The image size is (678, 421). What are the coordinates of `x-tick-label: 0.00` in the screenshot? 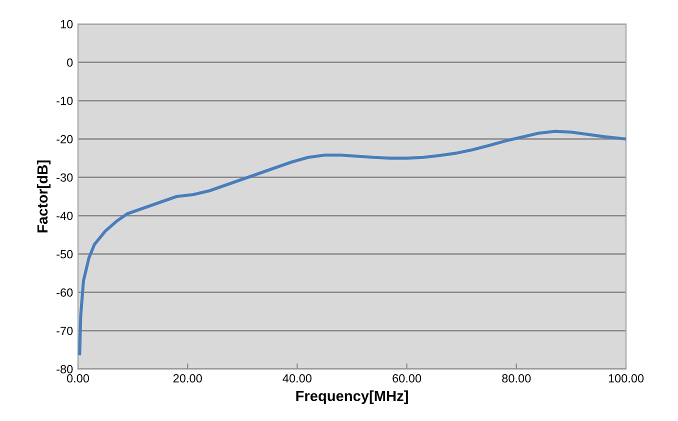 It's located at (78, 378).